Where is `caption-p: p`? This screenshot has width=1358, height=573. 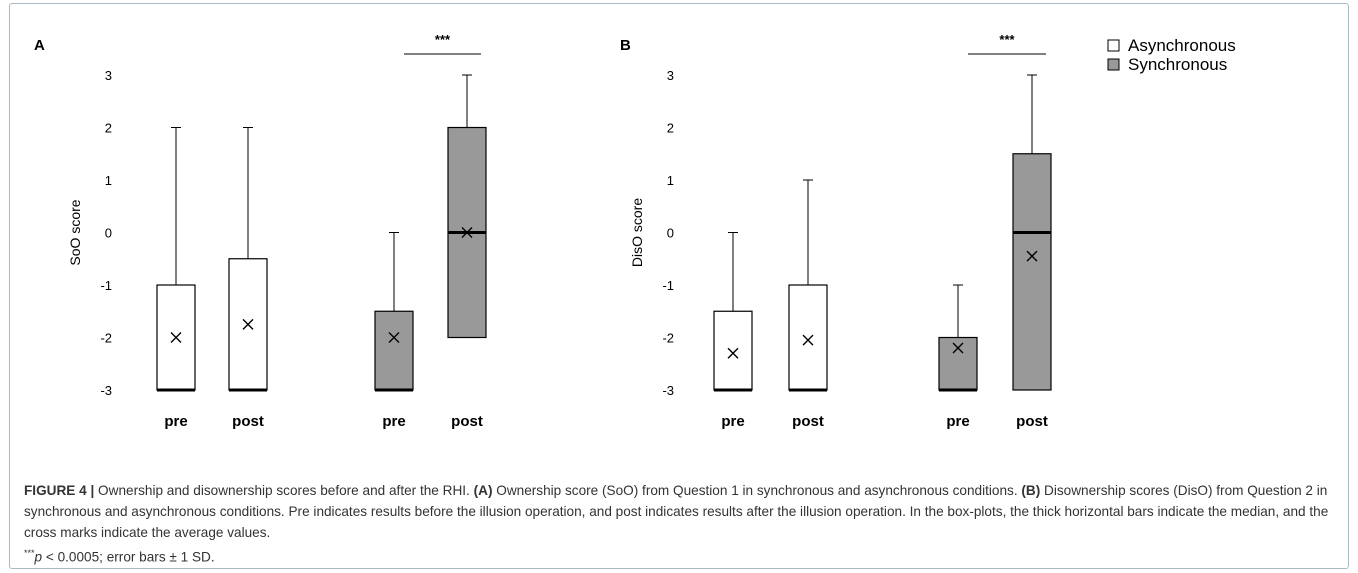
caption-p: p is located at coordinates (38, 557).